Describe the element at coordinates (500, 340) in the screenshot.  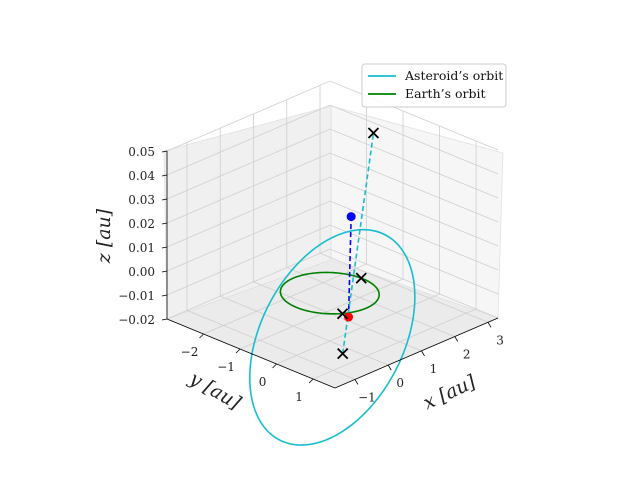
I see `x-tick-label: 3` at that location.